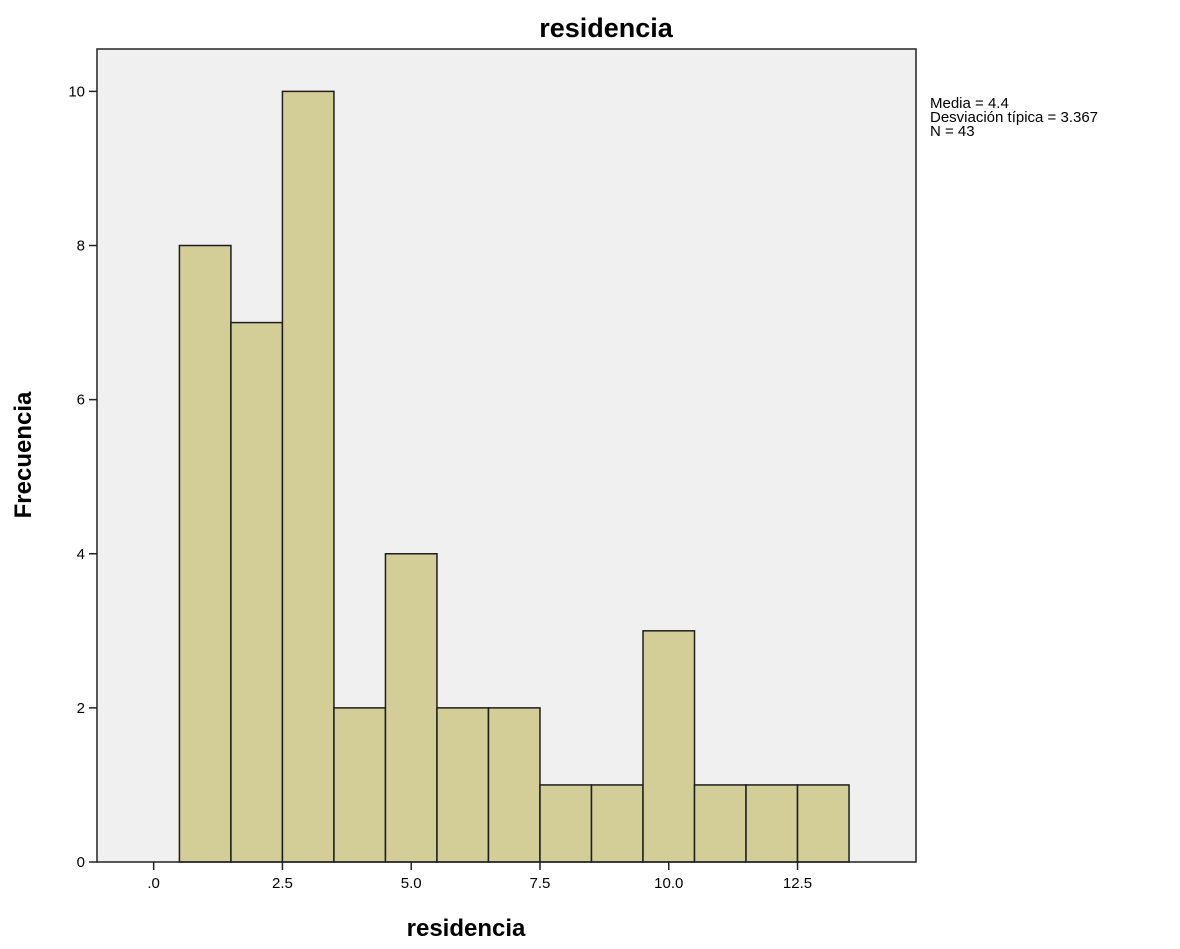 This screenshot has width=1180, height=949. Describe the element at coordinates (969, 103) in the screenshot. I see `stat-line: Media = 4.4` at that location.